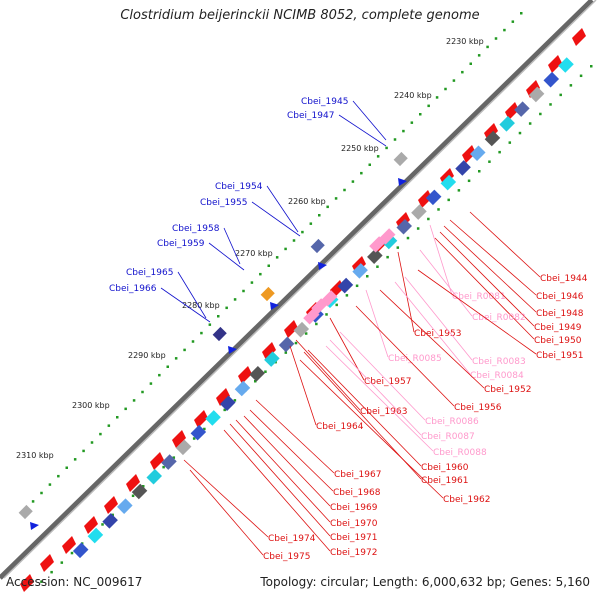 This screenshot has height=600, width=600. What do you see at coordinates (353, 553) in the screenshot?
I see `inner-gene-label: Cbei_1972` at bounding box center [353, 553].